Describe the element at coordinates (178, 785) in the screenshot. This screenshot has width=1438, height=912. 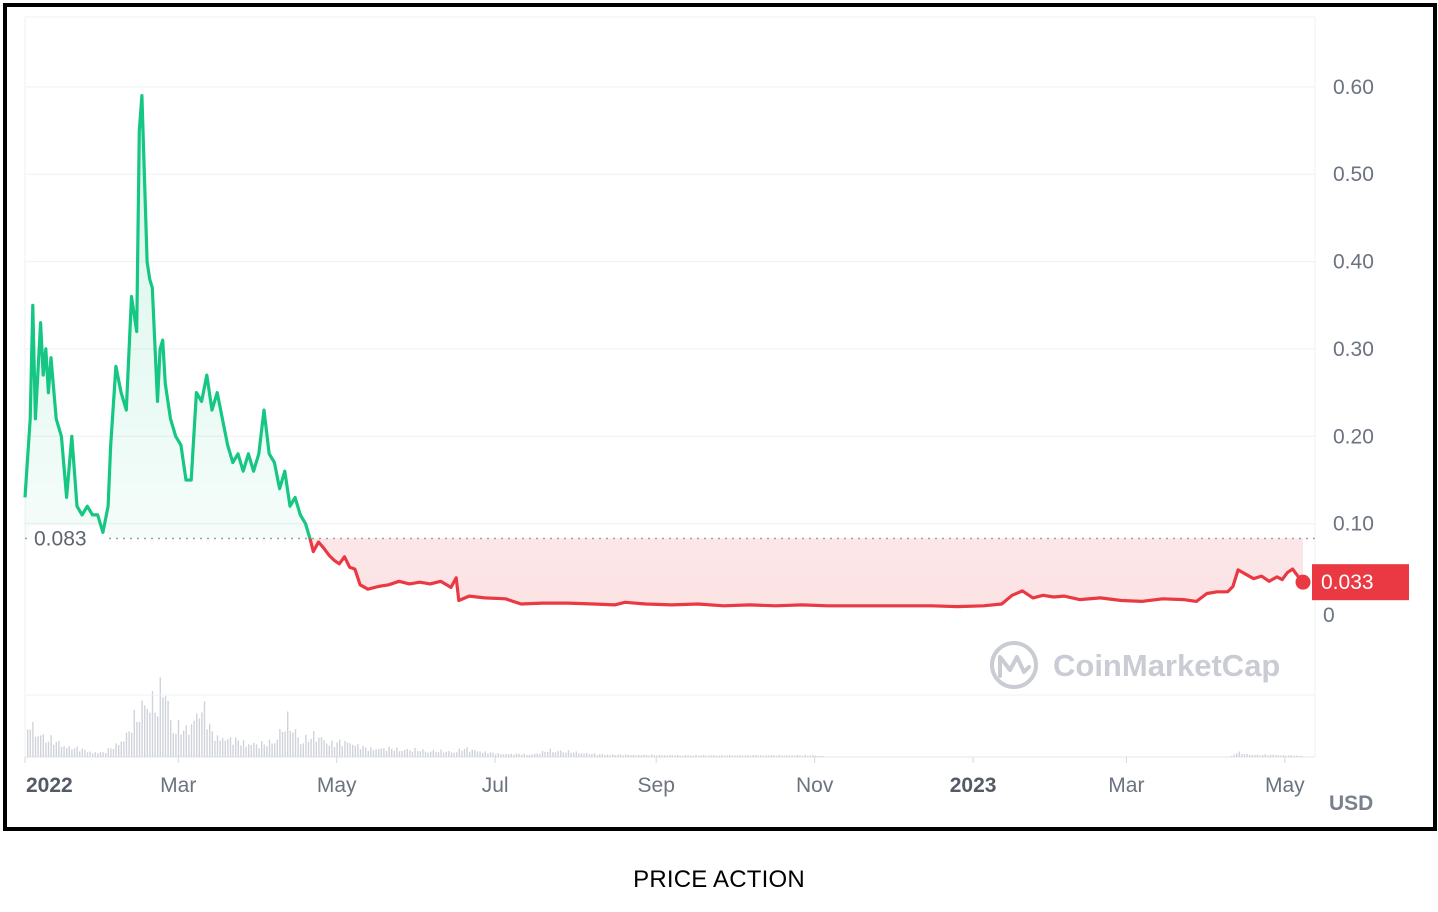
I see `x-tick-label: Mar` at that location.